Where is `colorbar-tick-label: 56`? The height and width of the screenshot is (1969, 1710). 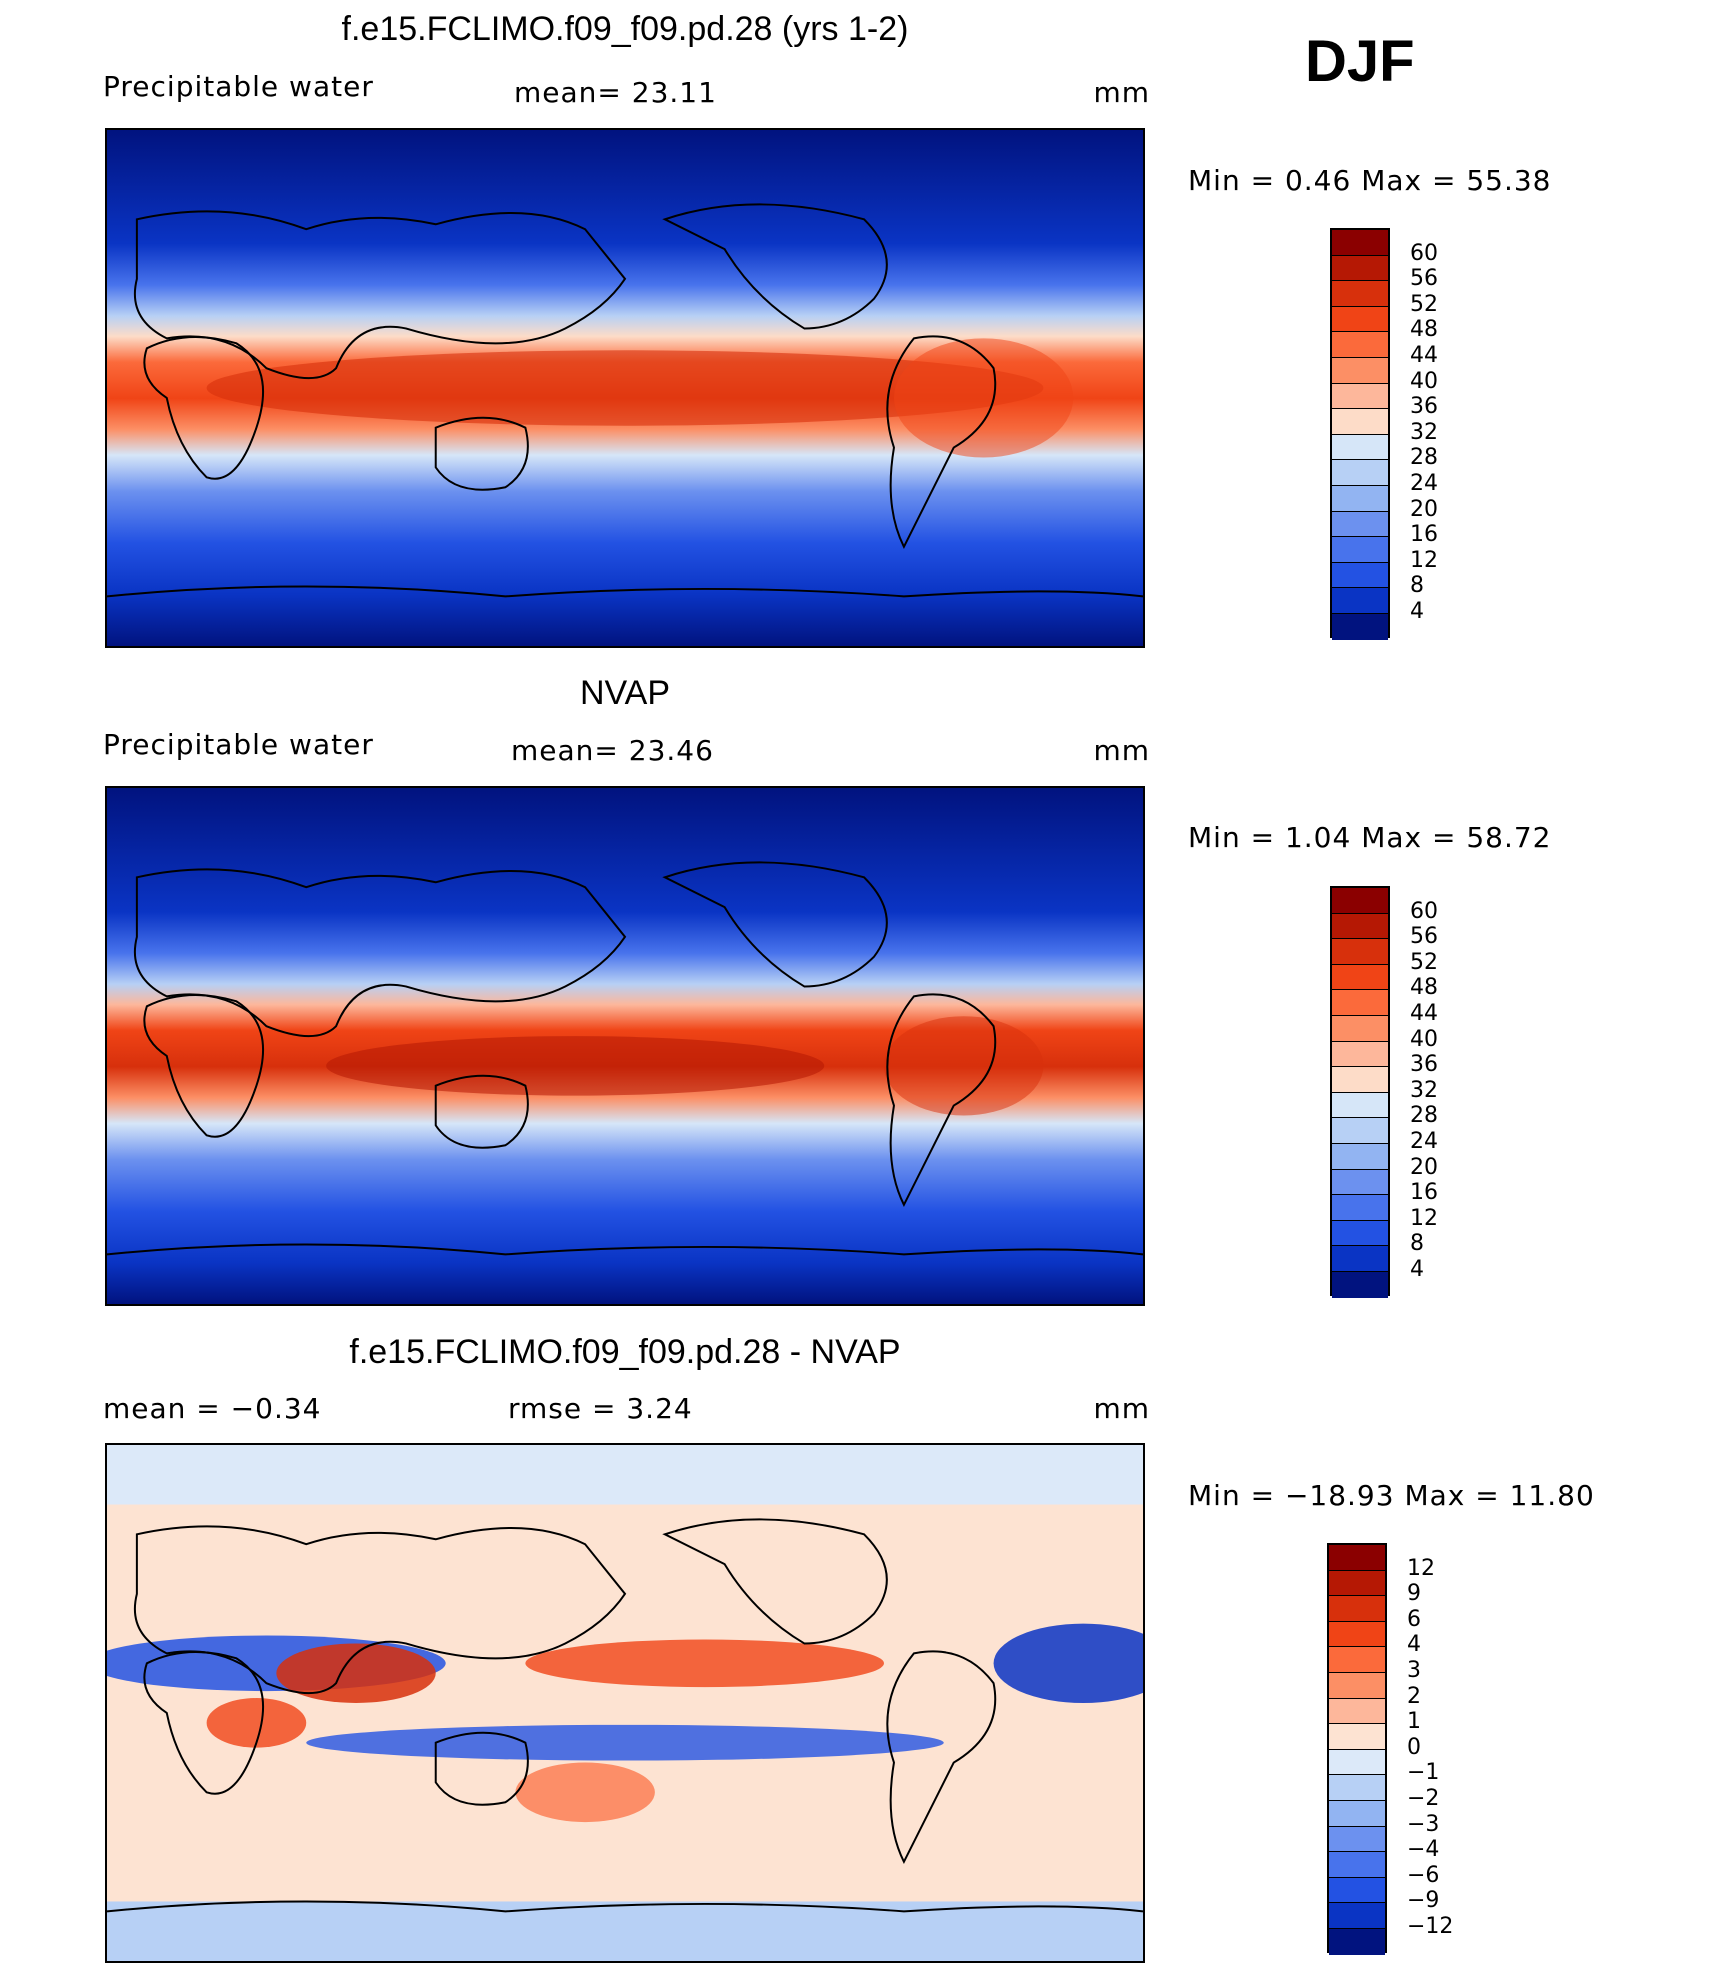 colorbar-tick-label: 56 is located at coordinates (1424, 279).